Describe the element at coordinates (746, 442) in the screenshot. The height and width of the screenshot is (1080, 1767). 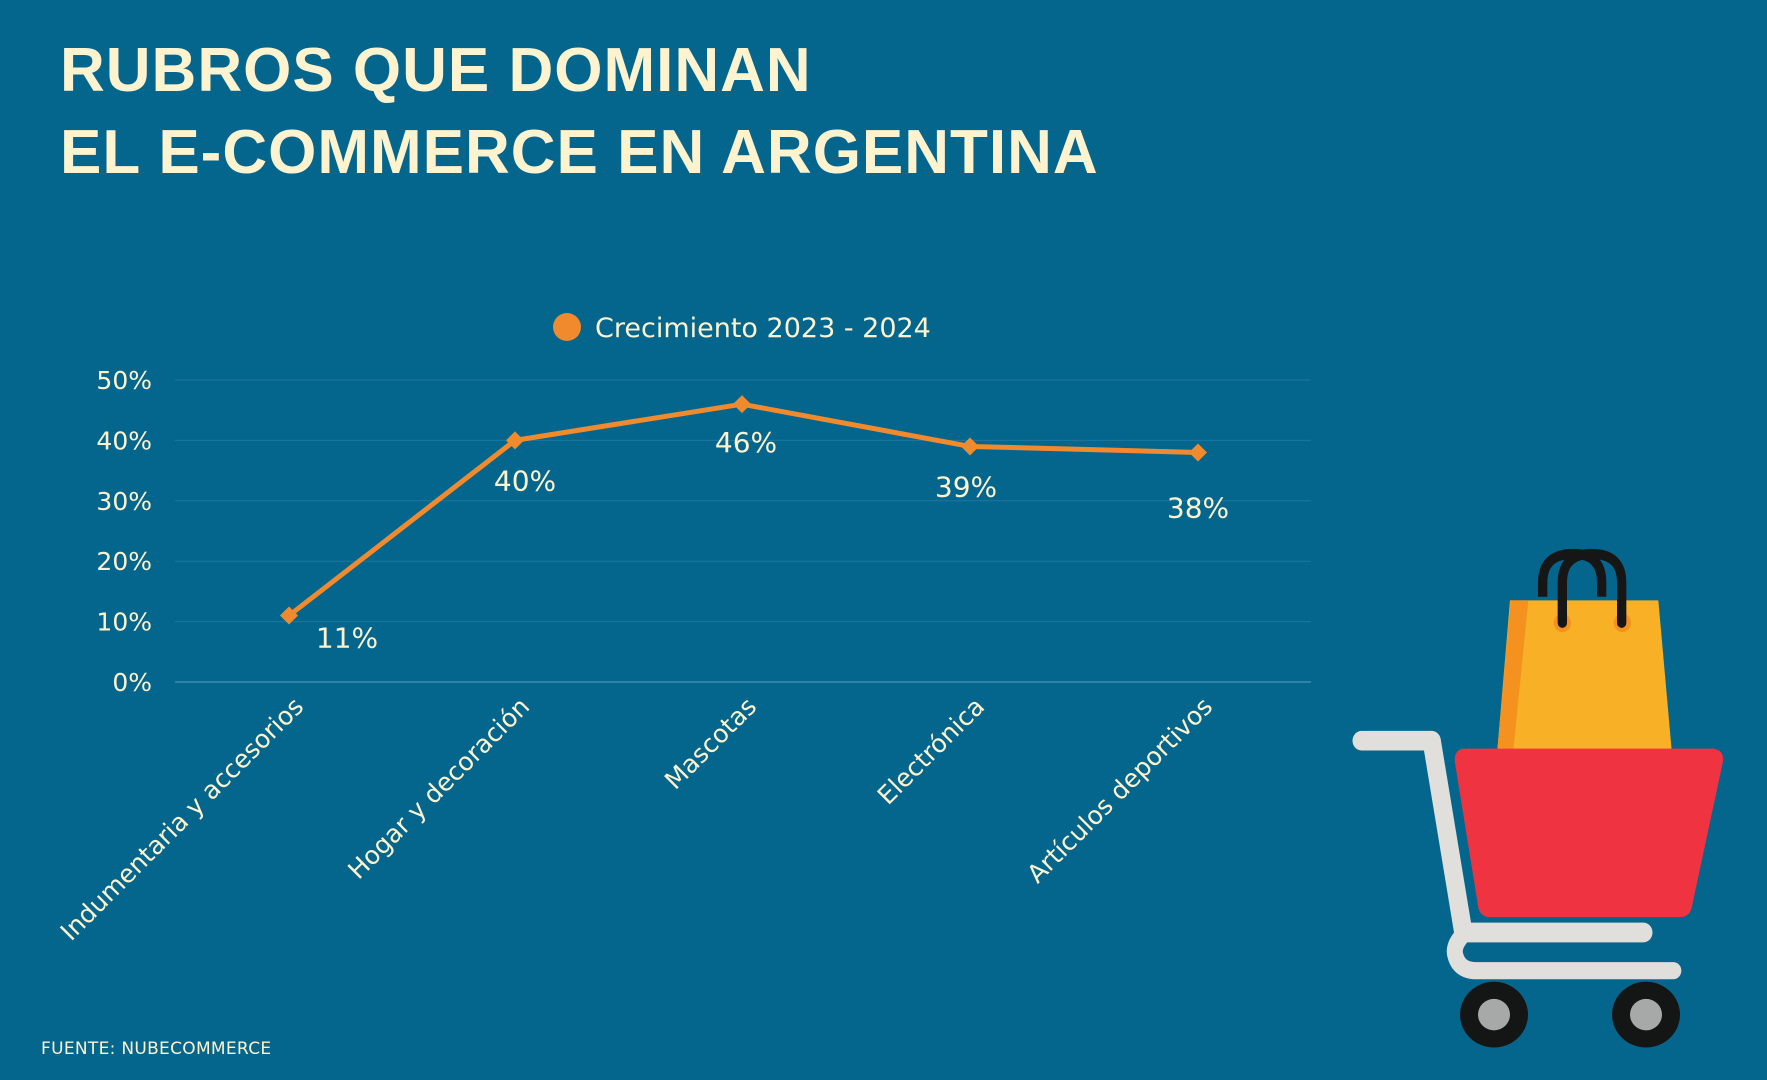
I see `data-label: 46%` at that location.